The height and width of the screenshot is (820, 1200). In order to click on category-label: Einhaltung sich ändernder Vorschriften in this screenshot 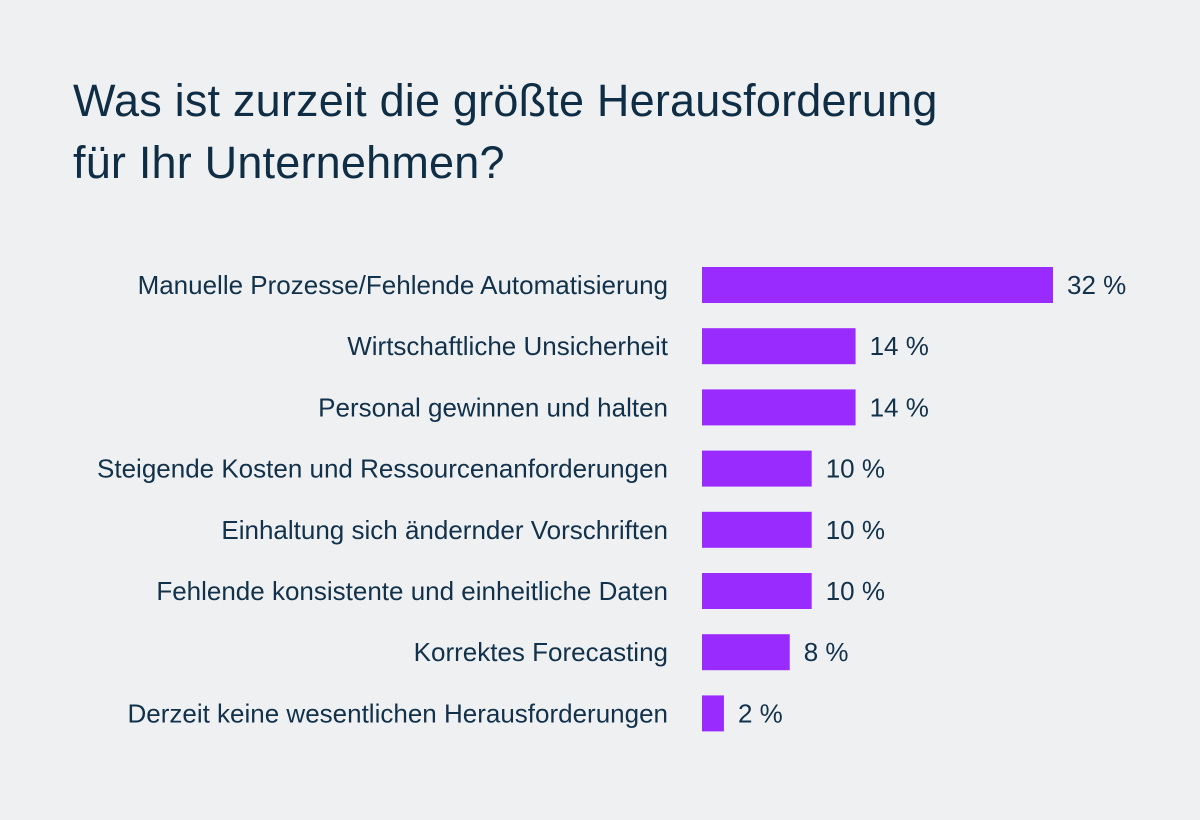, I will do `click(444, 530)`.